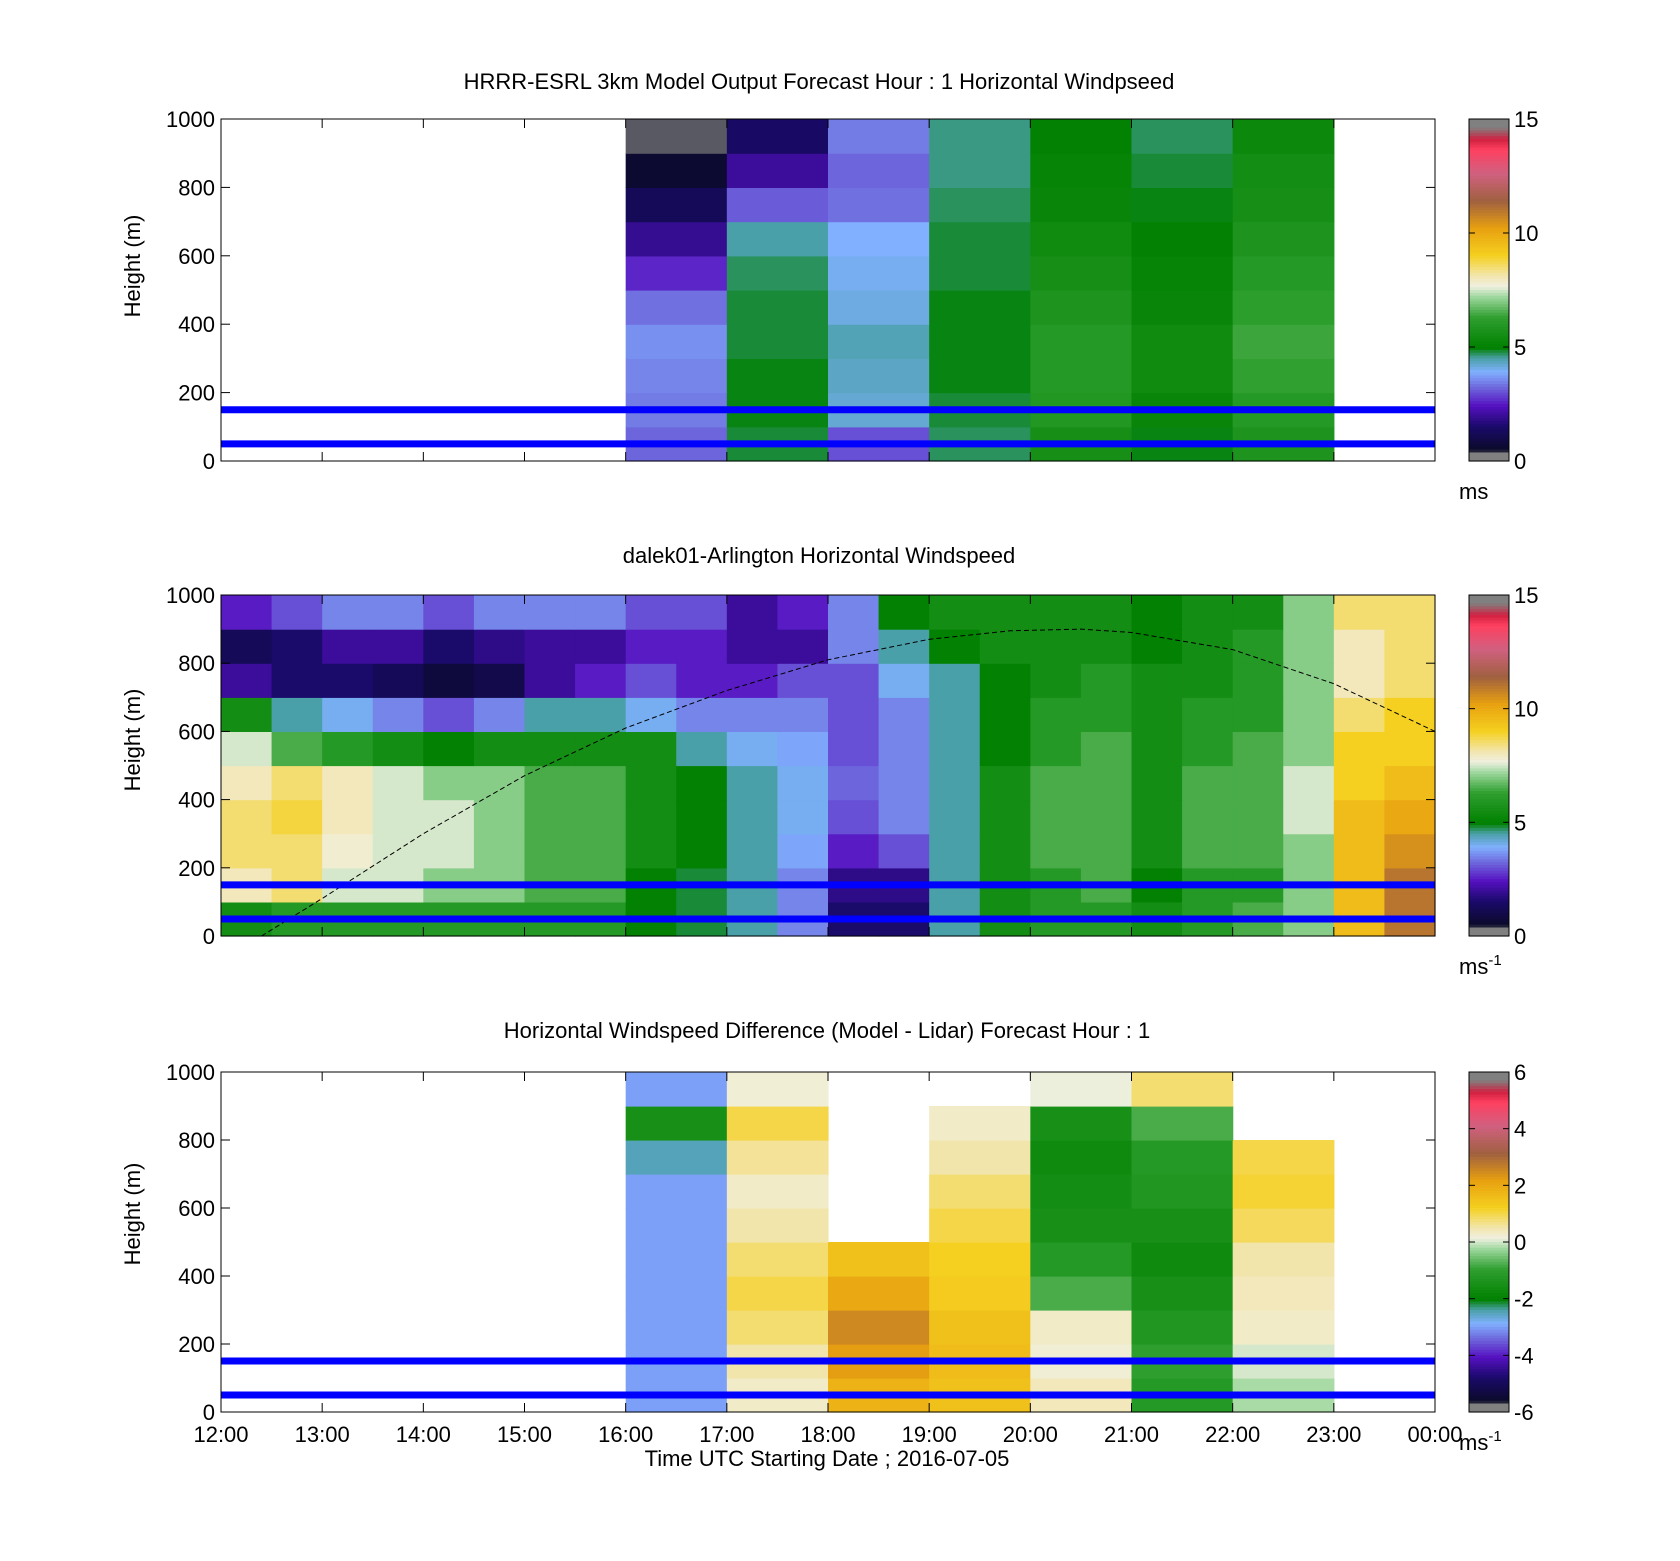 This screenshot has width=1680, height=1561. I want to click on x-tick-label: 20:00, so click(1030, 1434).